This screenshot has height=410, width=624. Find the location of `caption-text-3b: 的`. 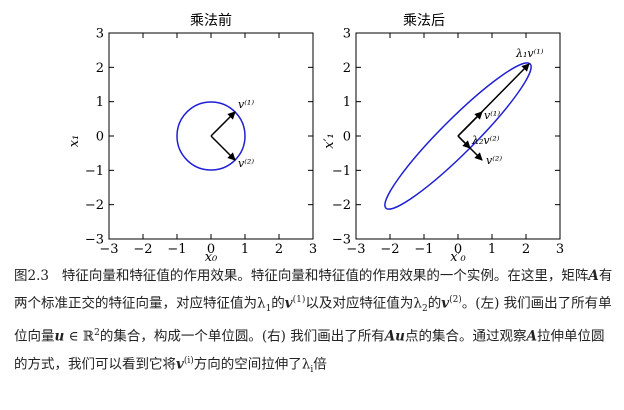

caption-text-3b: 的 is located at coordinates (434, 303).